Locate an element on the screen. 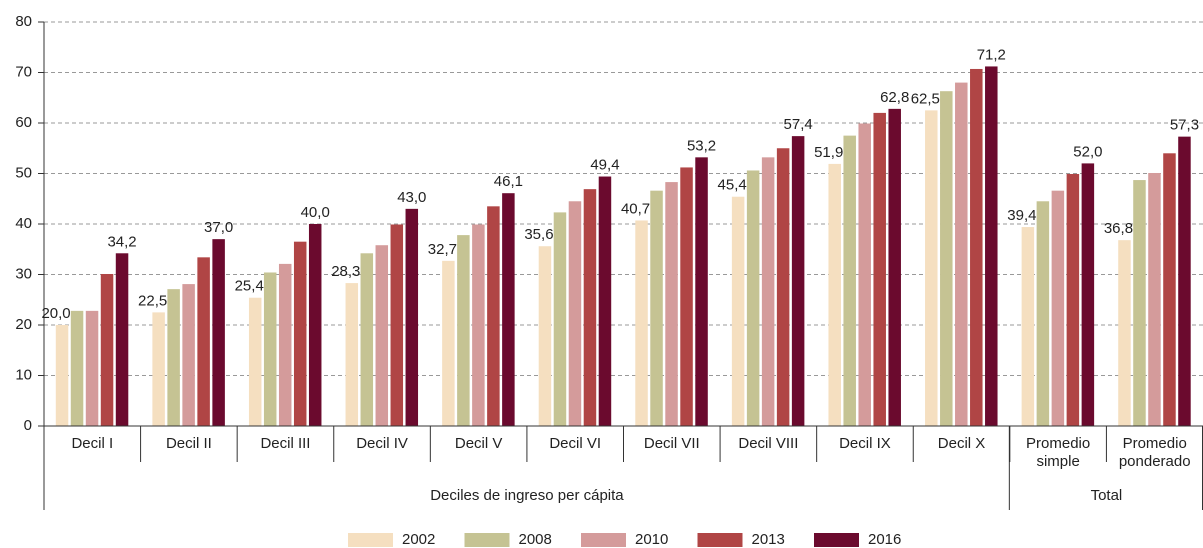 The image size is (1203, 548). group-label: Deciles de ingreso per cápita is located at coordinates (527, 495).